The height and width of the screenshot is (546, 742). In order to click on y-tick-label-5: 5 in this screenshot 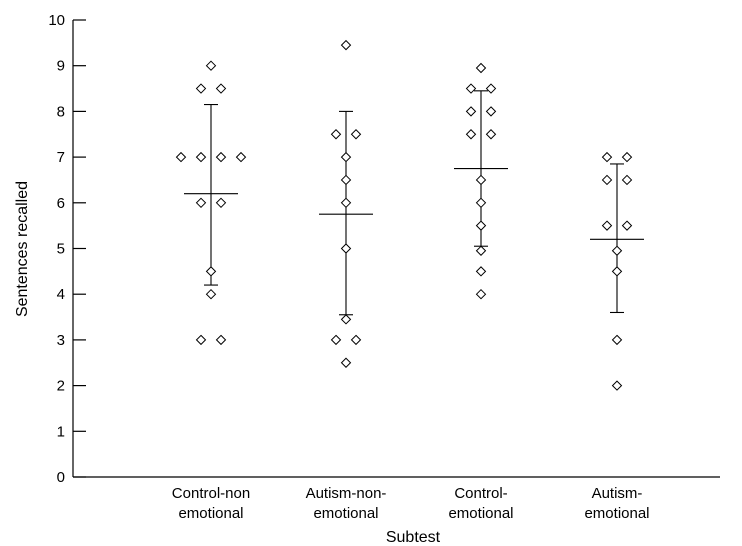, I will do `click(61, 249)`.